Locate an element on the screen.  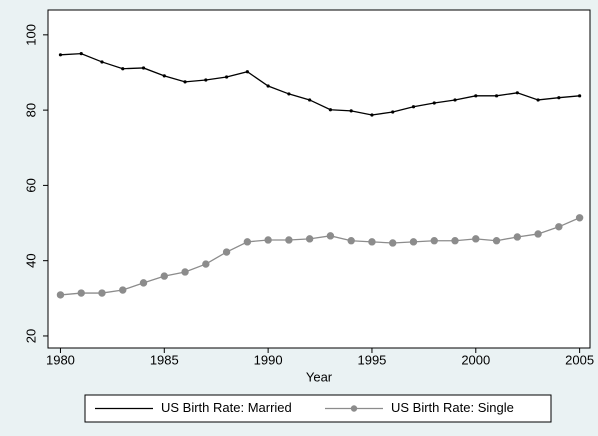
y-tick-label: 100 is located at coordinates (30, 35).